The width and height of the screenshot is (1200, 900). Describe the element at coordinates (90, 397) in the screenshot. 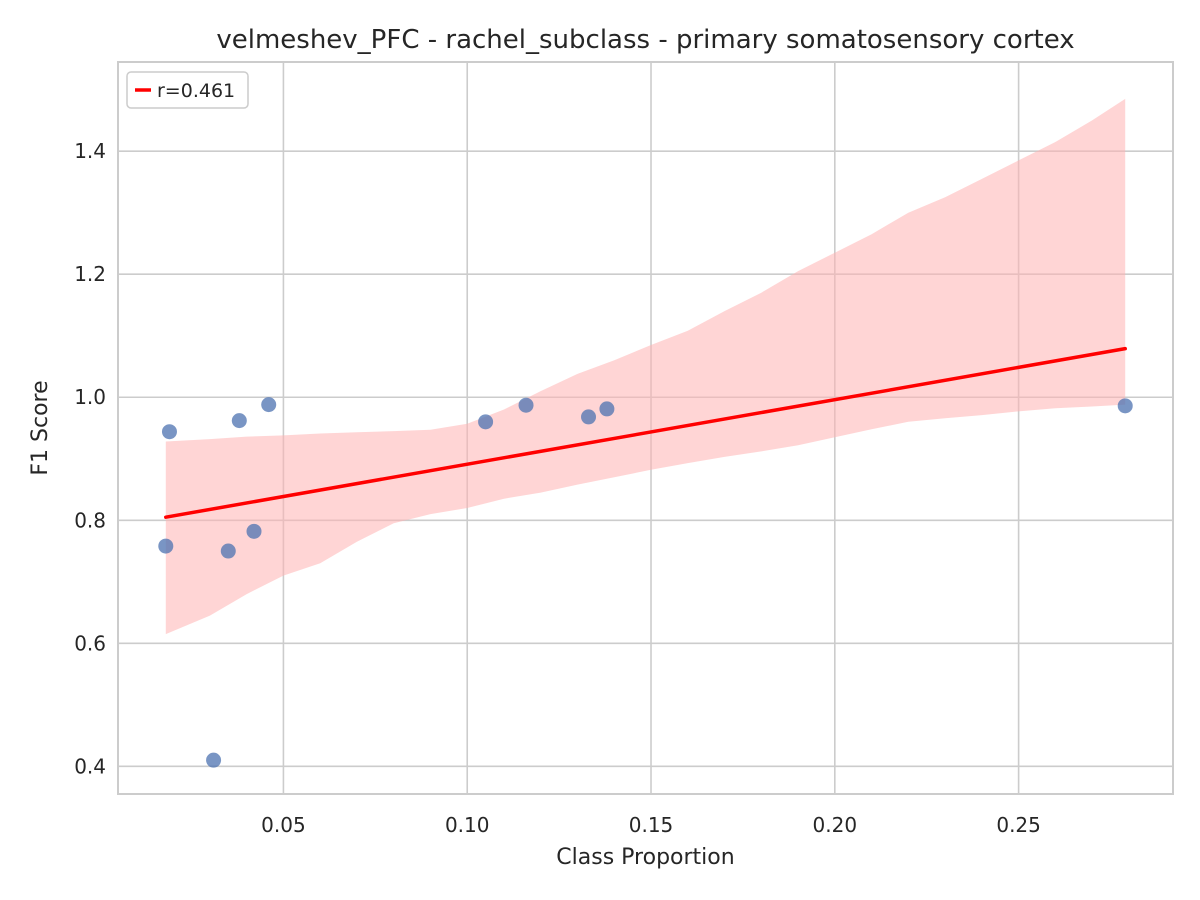

I see `y-tick-label: 1.0` at that location.